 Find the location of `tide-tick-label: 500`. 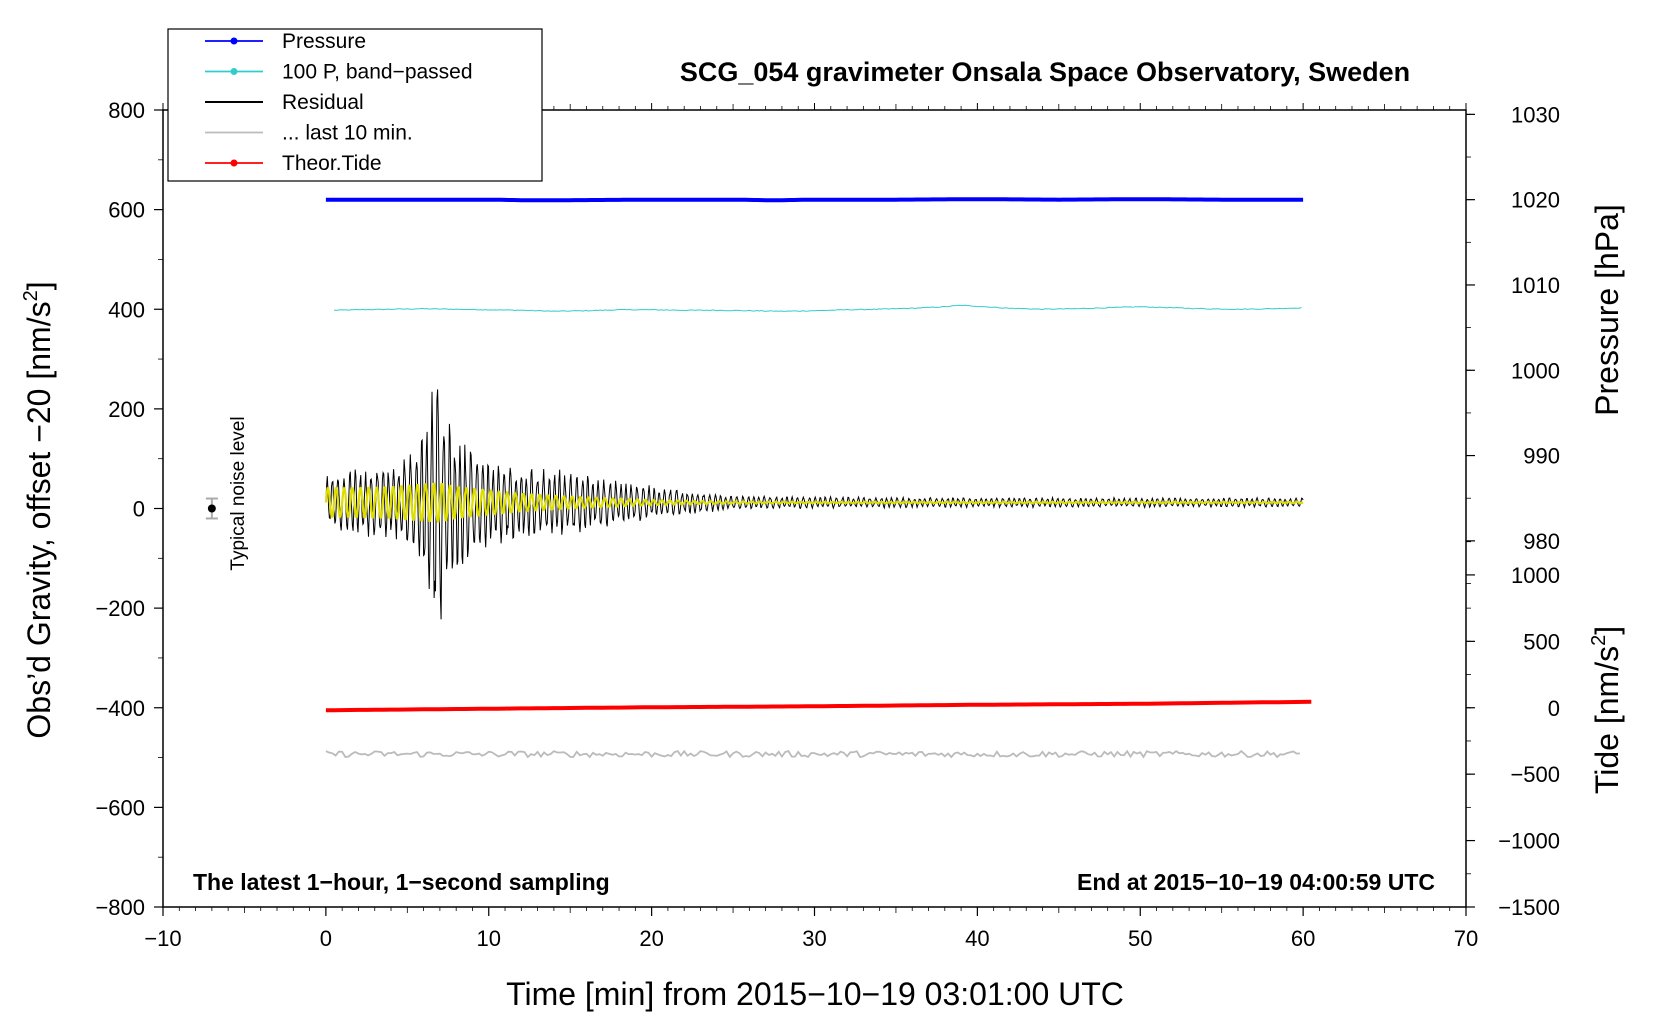

tide-tick-label: 500 is located at coordinates (1541, 641).